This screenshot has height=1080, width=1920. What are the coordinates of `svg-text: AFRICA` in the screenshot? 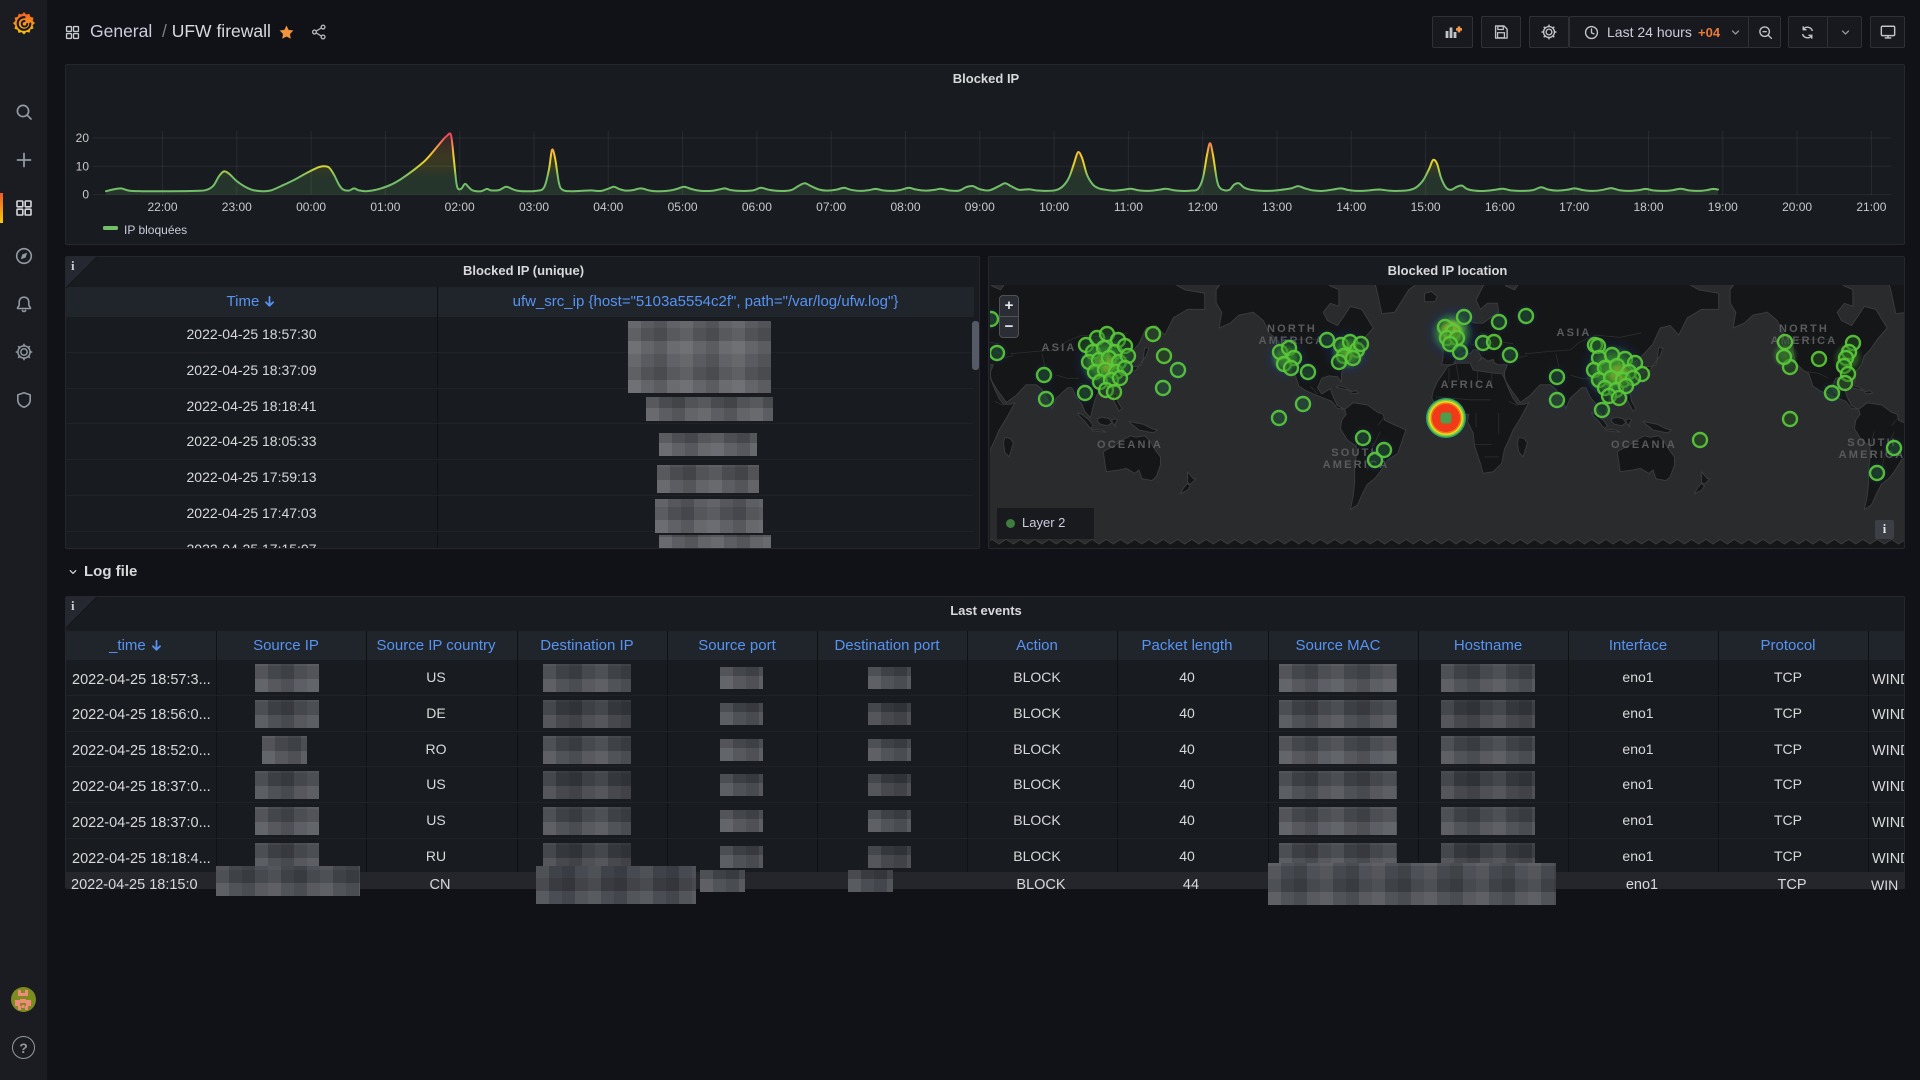 It's located at (1468, 385).